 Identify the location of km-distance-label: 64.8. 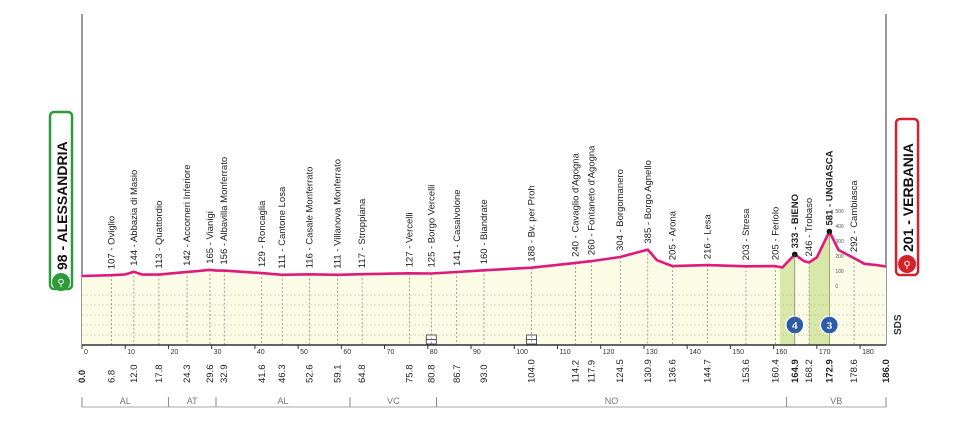
(362, 374).